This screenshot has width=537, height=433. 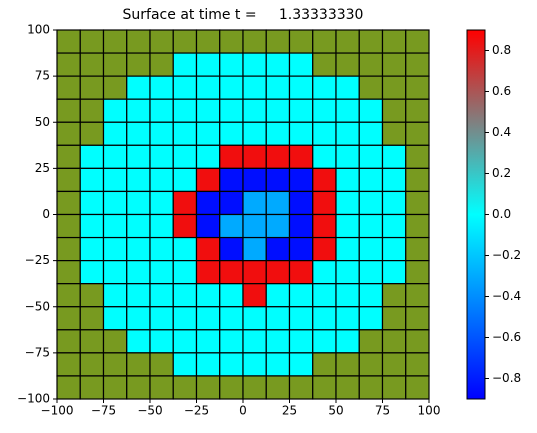 I want to click on chart-title: Surface at time t = 1.33333330, so click(x=243, y=15).